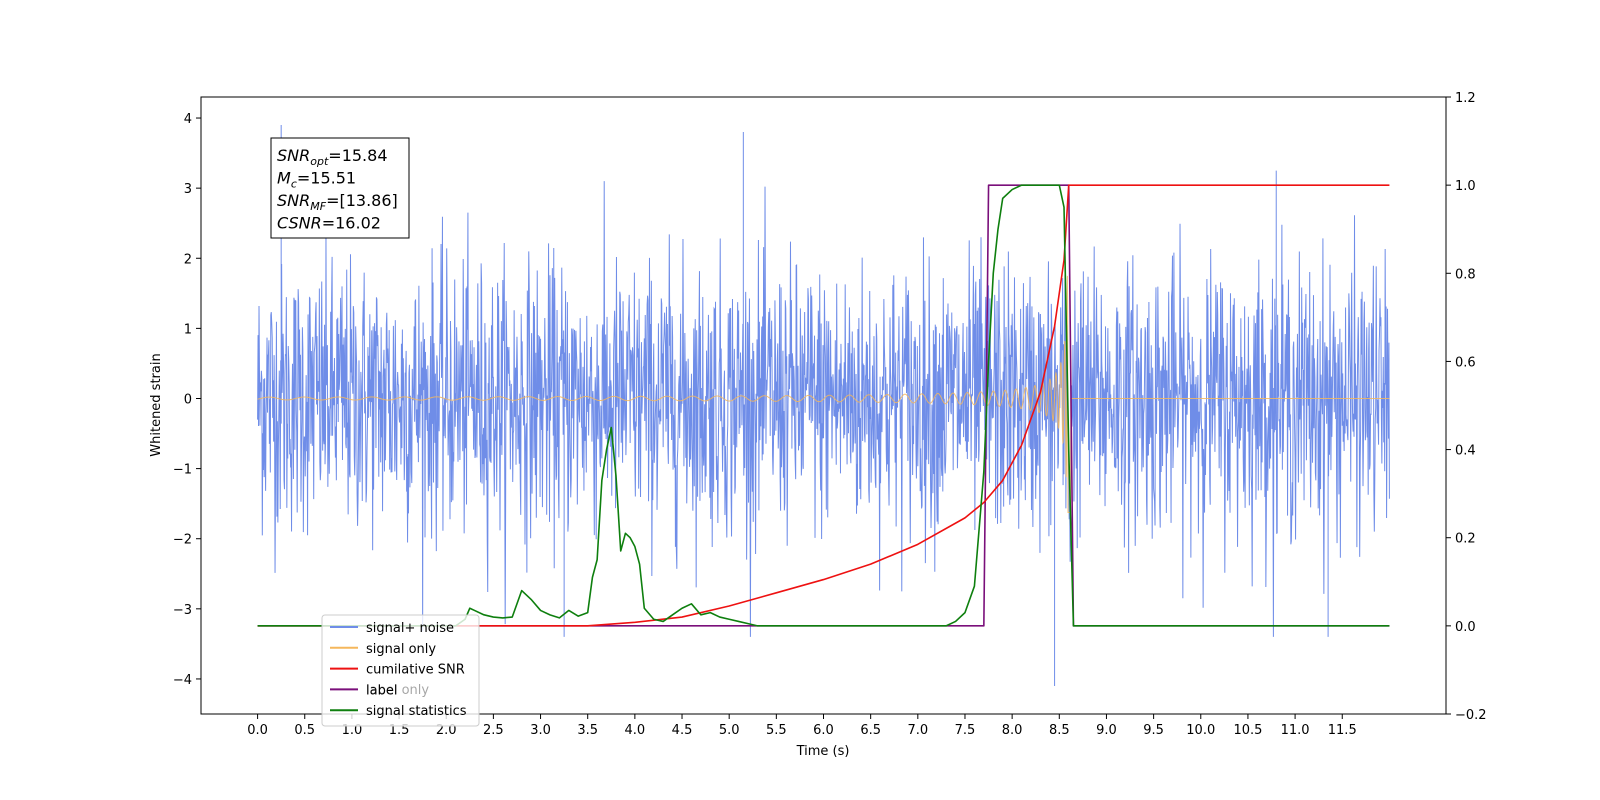 Image resolution: width=1600 pixels, height=800 pixels. What do you see at coordinates (870, 730) in the screenshot?
I see `x-tick-label: 6.5` at bounding box center [870, 730].